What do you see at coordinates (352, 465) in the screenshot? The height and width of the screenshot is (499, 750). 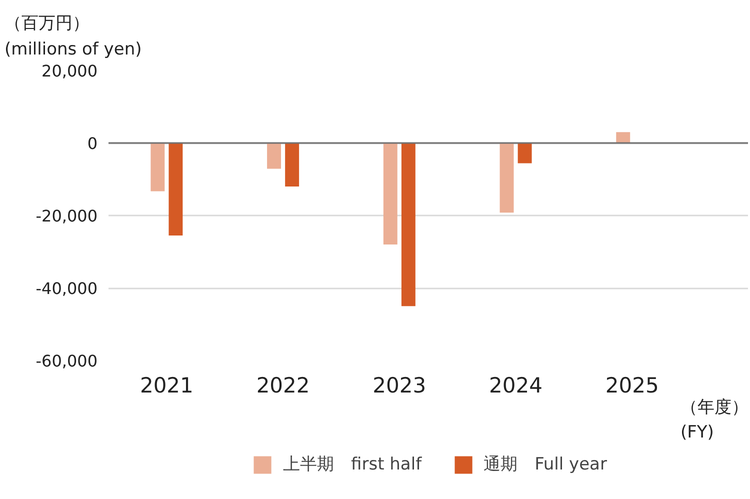 I see `legend-label: 上半期 first half` at bounding box center [352, 465].